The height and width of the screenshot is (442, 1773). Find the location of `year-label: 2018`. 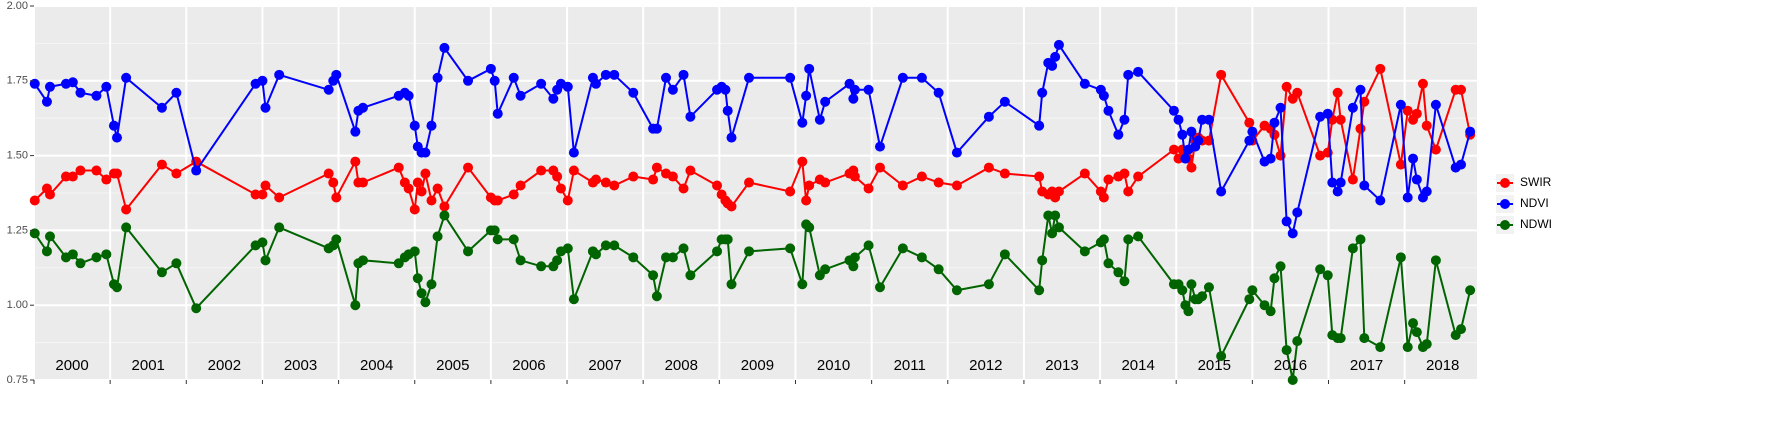

year-label: 2018 is located at coordinates (1442, 365).